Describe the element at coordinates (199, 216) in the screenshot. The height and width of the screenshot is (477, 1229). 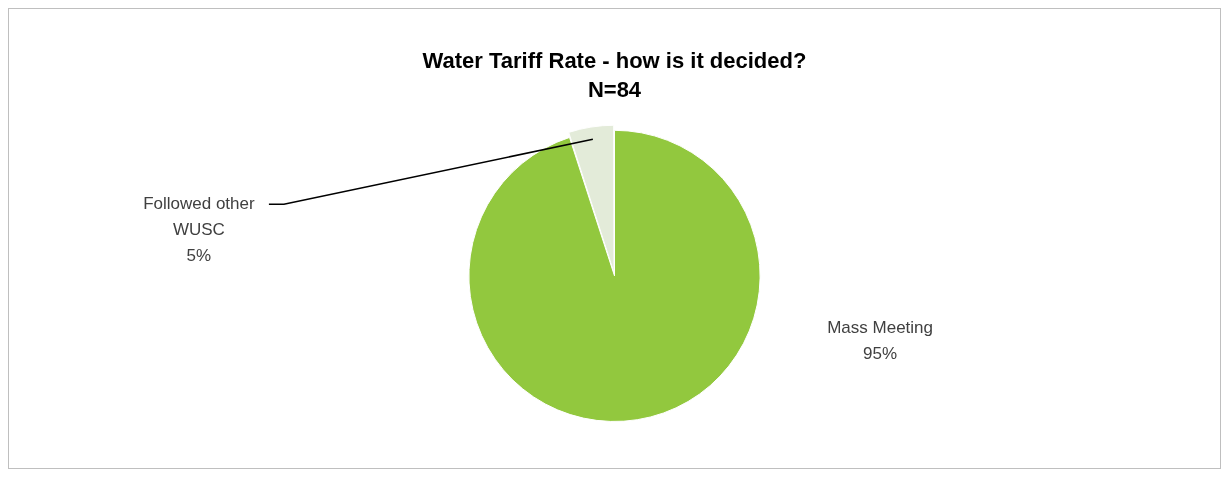
I see `slice-label: Followed other WUSC` at that location.